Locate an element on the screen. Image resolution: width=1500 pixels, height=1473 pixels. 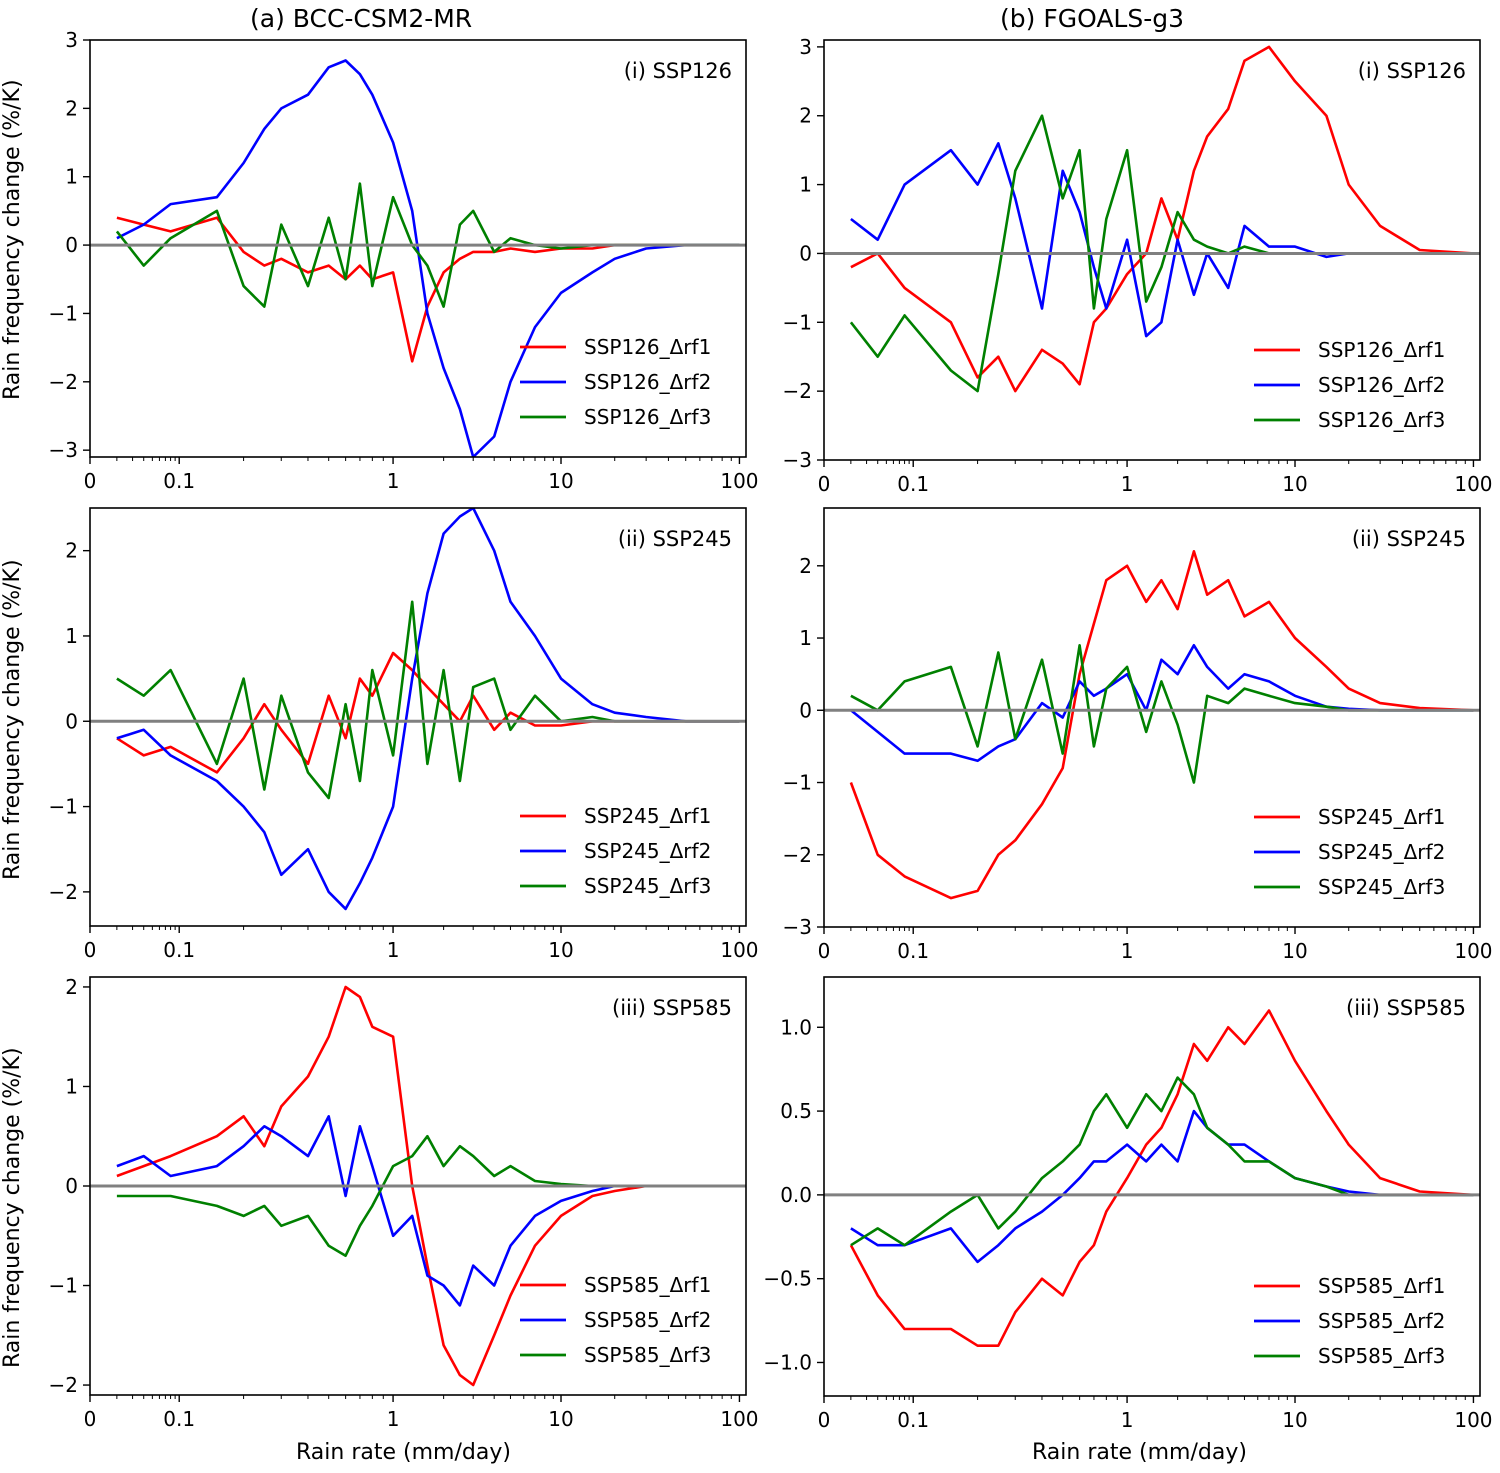
y-tick-label: 0.5 is located at coordinates (796, 1111).